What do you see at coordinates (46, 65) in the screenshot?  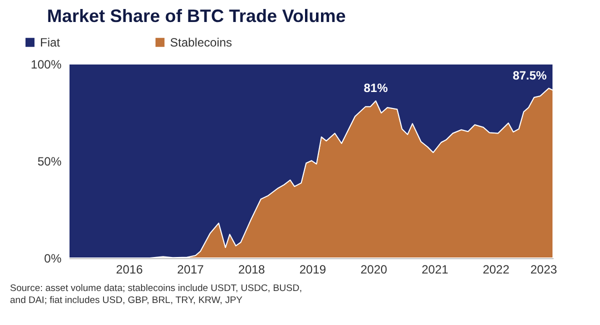 I see `y-tick-label: 100%` at bounding box center [46, 65].